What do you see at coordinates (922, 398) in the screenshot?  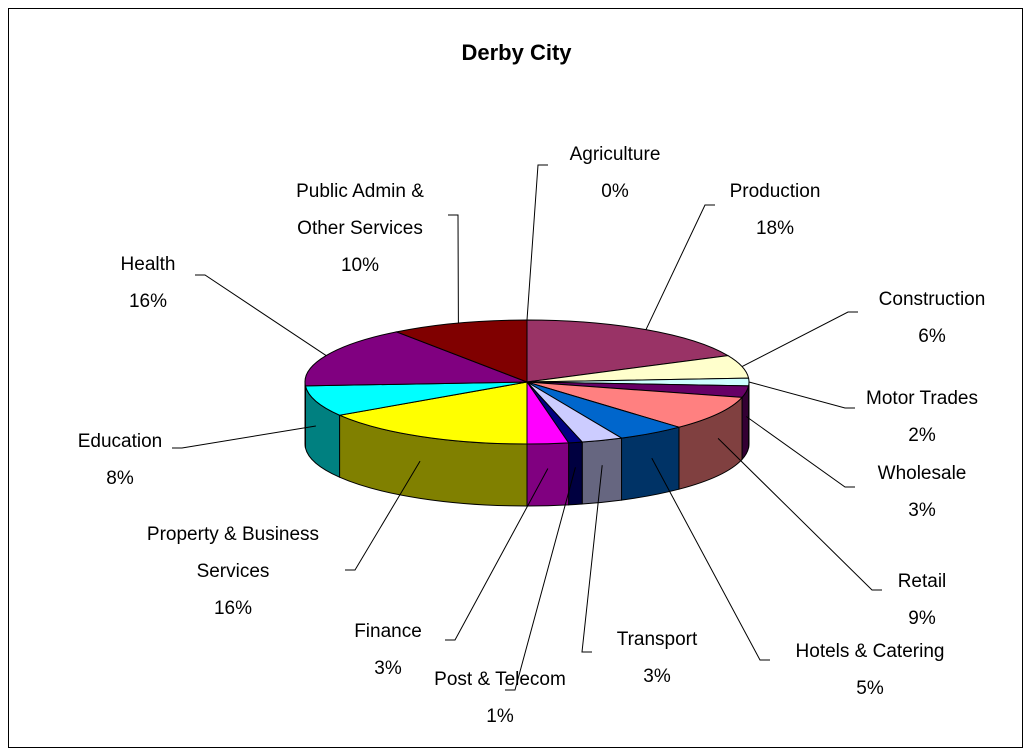 I see `category-label: Motor Trades` at bounding box center [922, 398].